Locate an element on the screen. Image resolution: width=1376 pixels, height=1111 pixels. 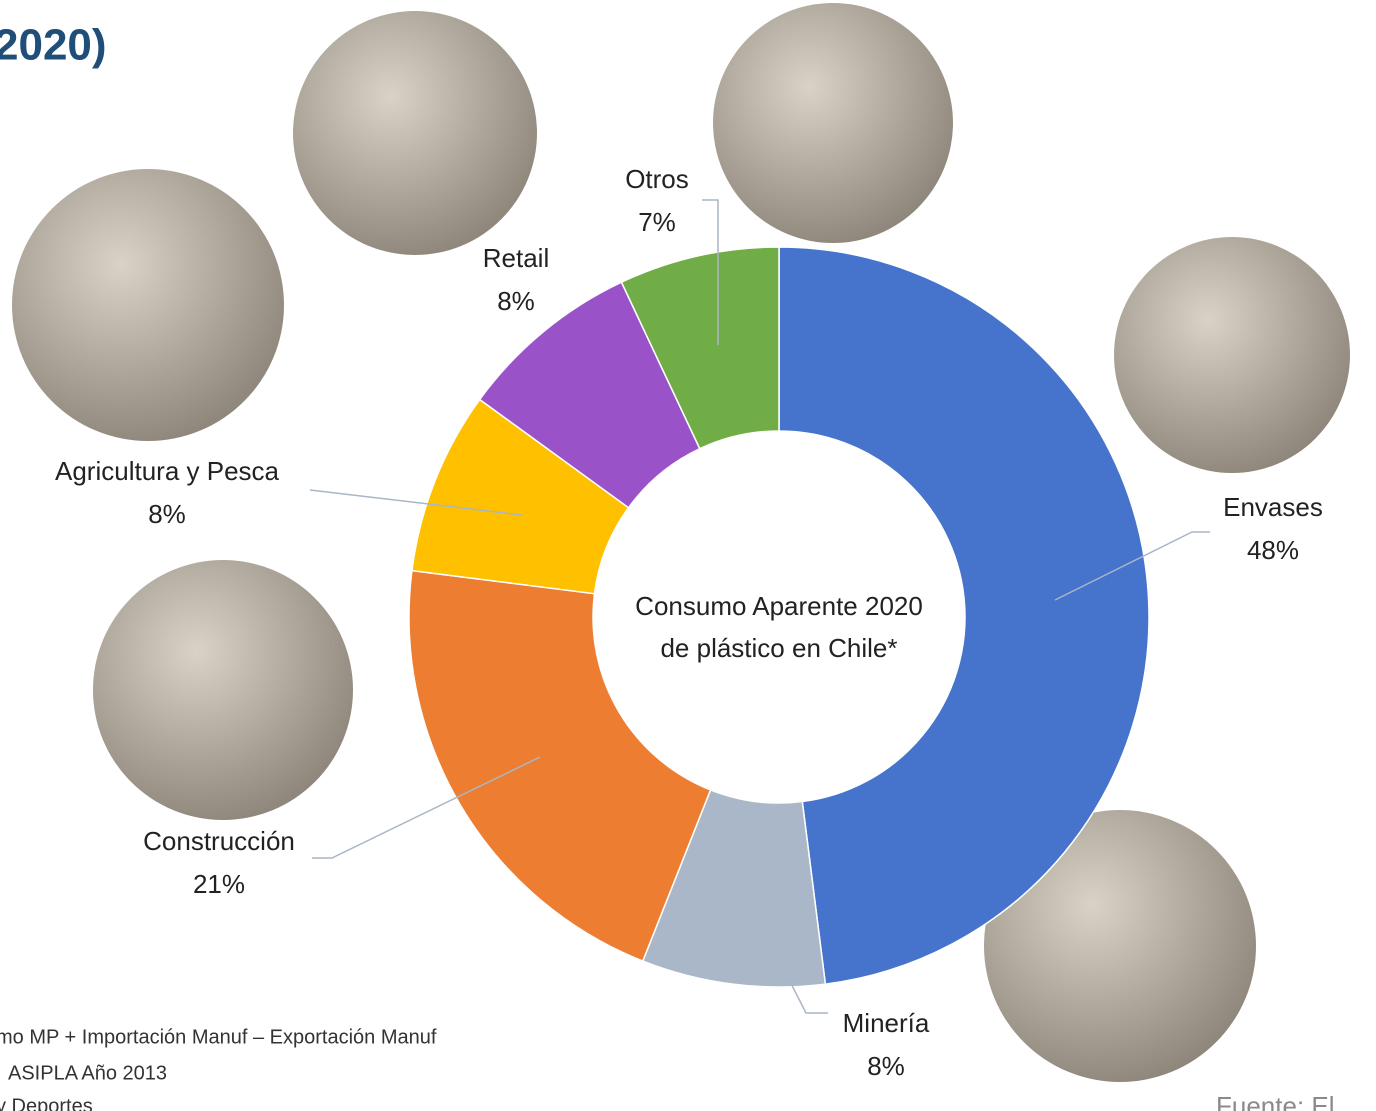
value-label: 7% is located at coordinates (657, 222).